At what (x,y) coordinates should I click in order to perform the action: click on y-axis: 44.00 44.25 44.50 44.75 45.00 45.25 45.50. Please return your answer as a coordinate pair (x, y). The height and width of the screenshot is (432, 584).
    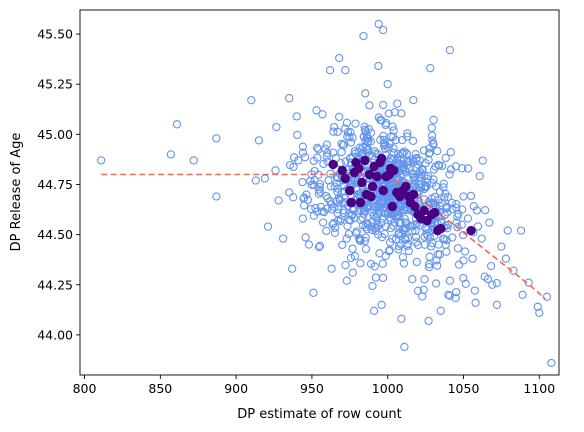
    Looking at the image, I should click on (58, 184).